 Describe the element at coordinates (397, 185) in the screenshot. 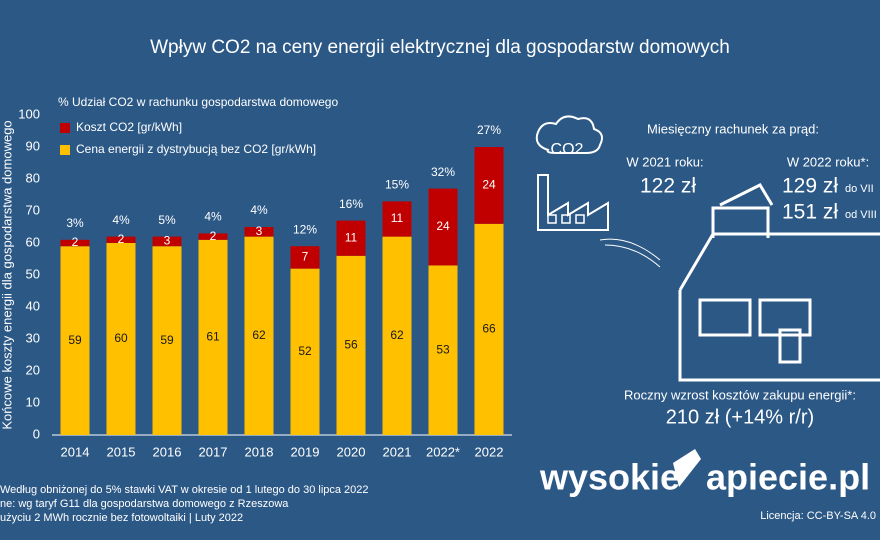

I see `share-label: 15%` at that location.